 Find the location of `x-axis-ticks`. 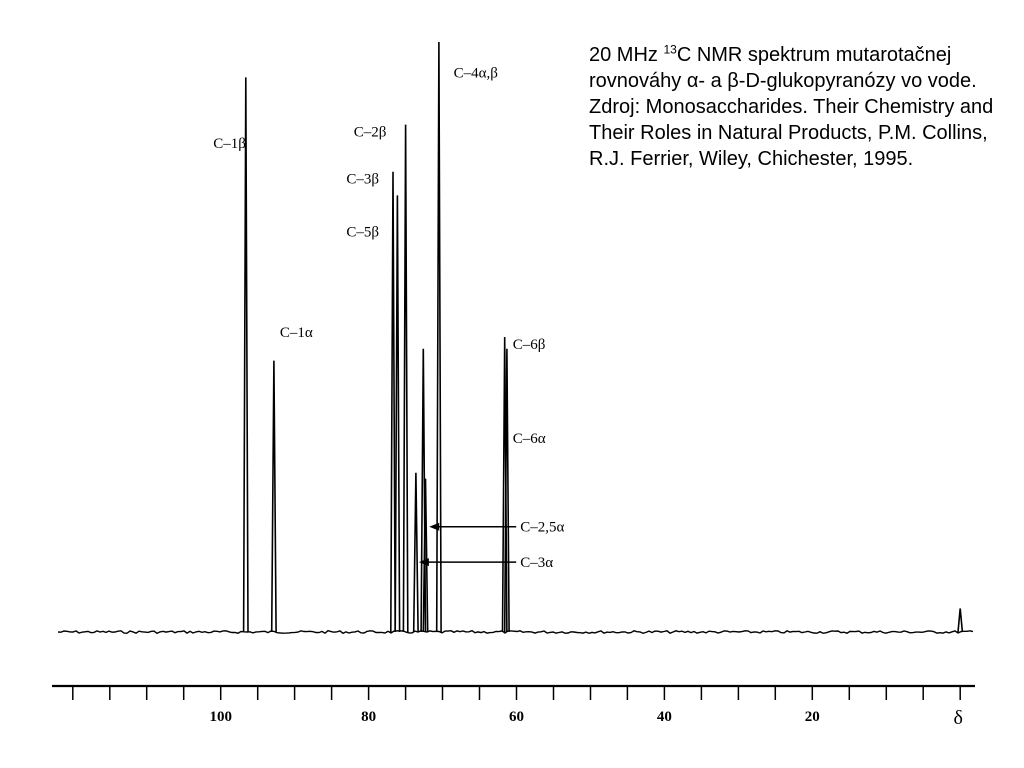

x-axis-ticks is located at coordinates (516, 693).